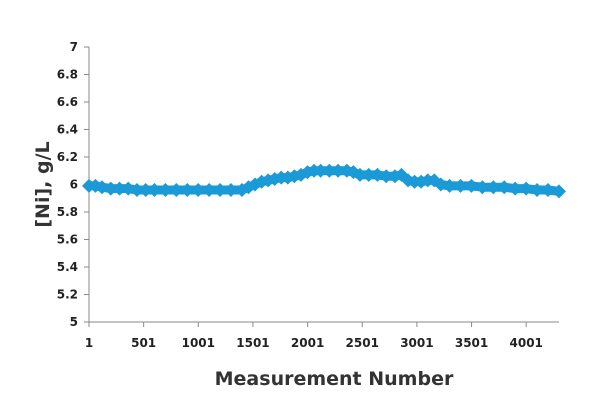 The width and height of the screenshot is (601, 401). Describe the element at coordinates (67, 295) in the screenshot. I see `y-tick-label: 5.2` at that location.